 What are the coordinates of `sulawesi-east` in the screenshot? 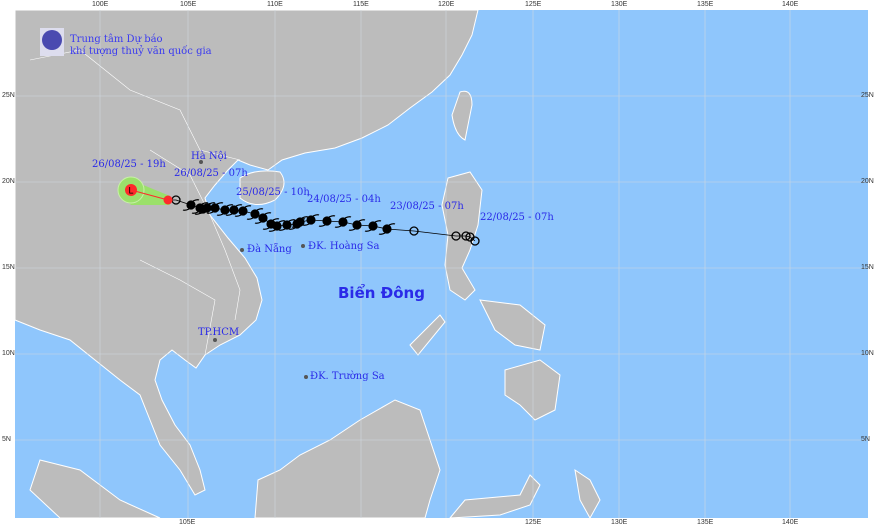 It's located at (587, 494).